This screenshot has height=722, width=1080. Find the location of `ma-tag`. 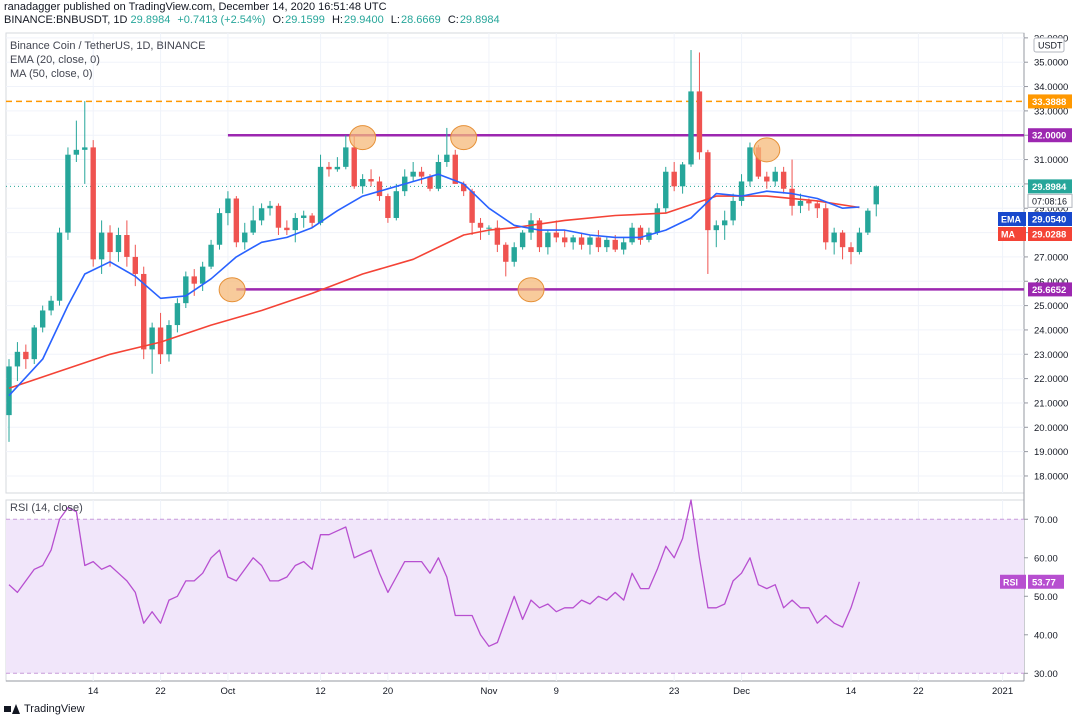

ma-tag is located at coordinates (1050, 234).